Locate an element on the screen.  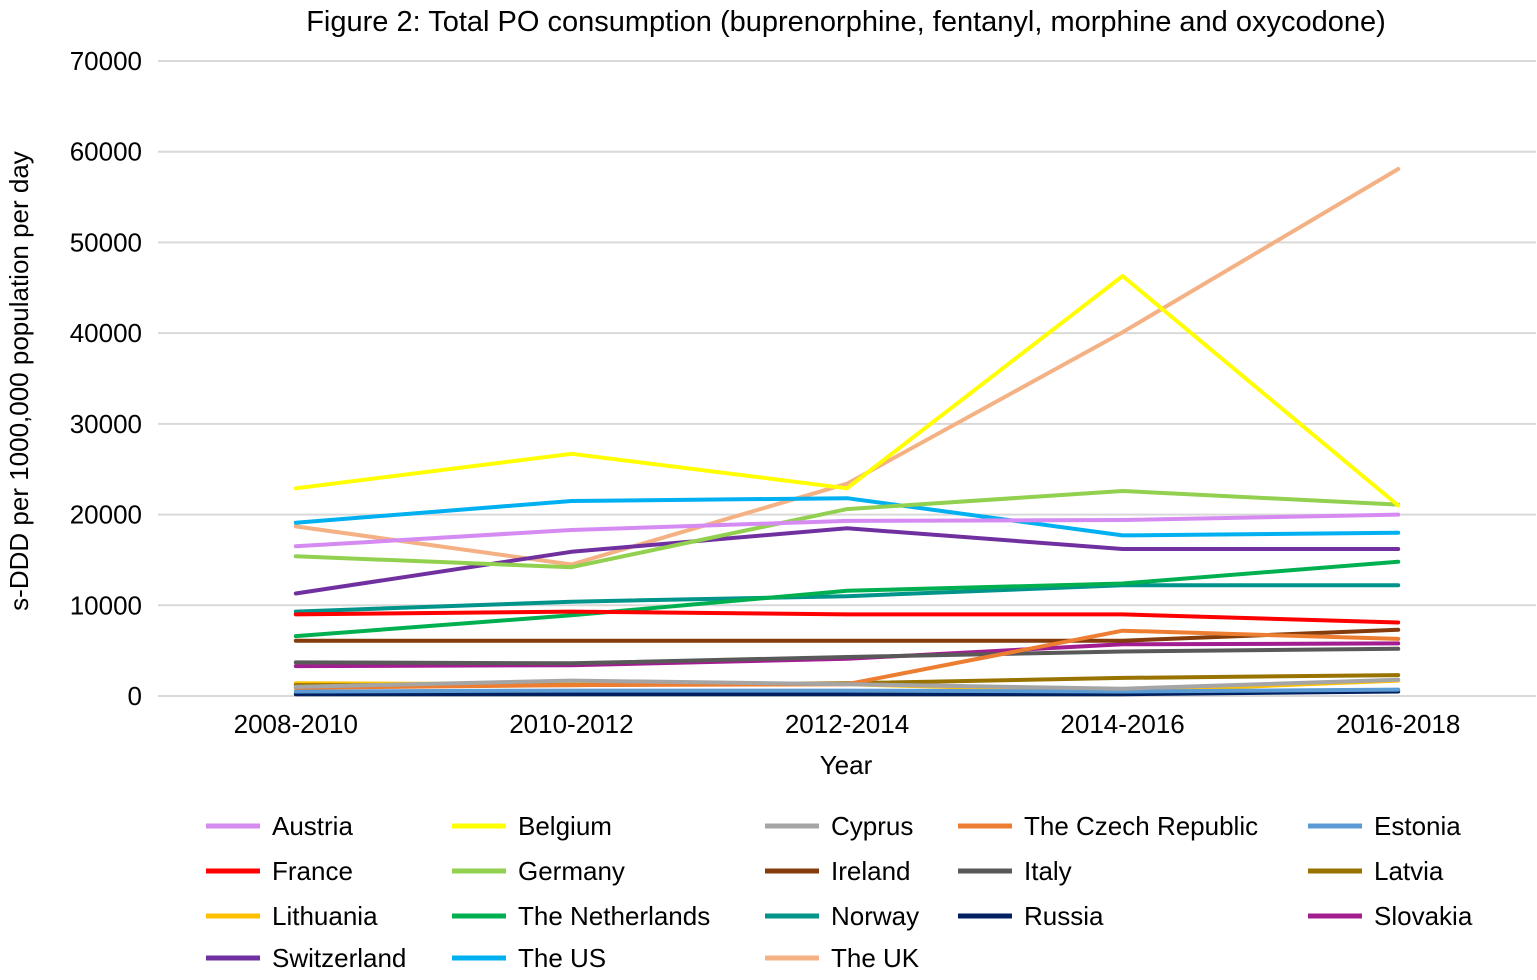
y-tick-label: 60000 is located at coordinates (106, 152).